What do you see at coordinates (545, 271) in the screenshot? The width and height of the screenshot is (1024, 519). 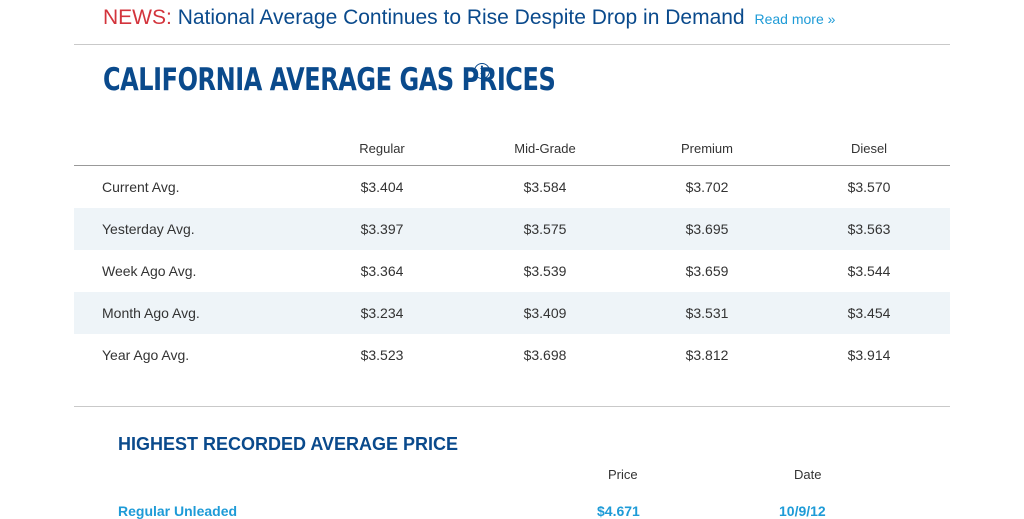 I see `price-cell: $3.539` at bounding box center [545, 271].